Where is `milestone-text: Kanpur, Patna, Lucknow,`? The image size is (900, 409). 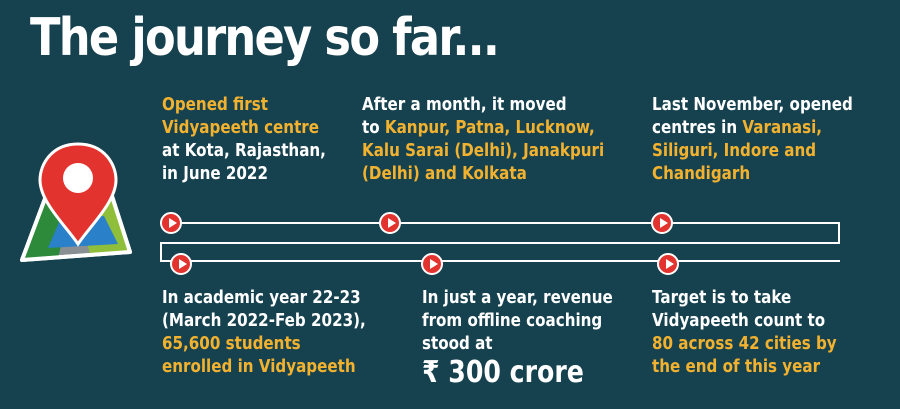 milestone-text: Kanpur, Patna, Lucknow, is located at coordinates (489, 127).